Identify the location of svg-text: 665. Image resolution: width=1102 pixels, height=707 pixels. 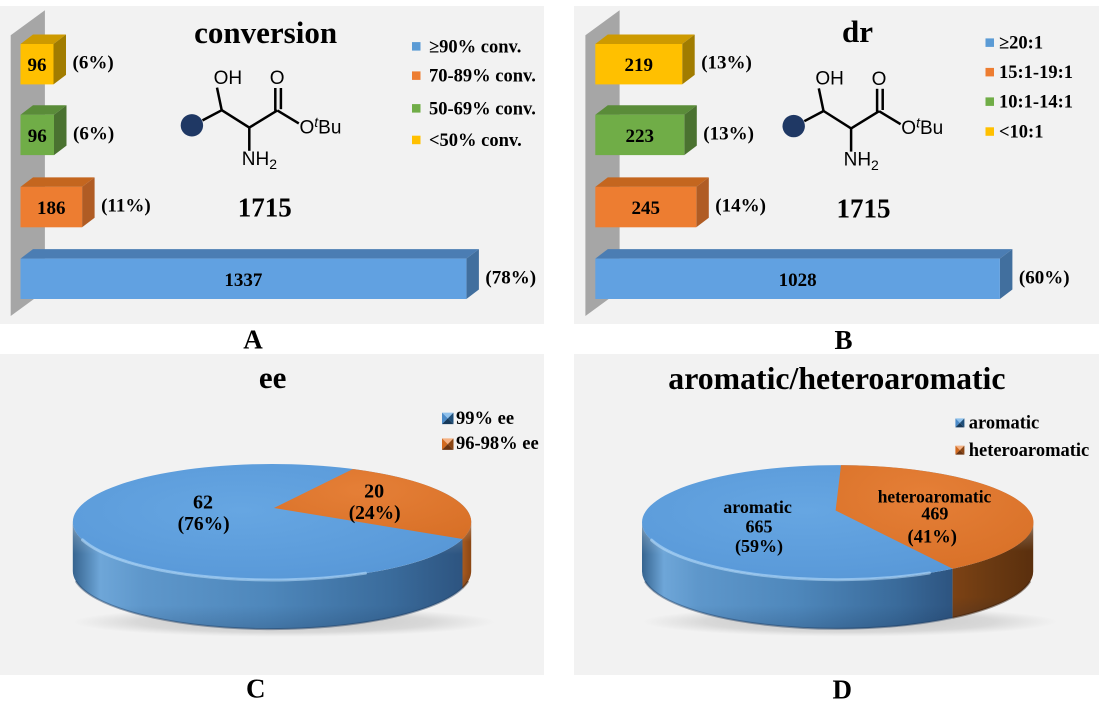
(759, 526).